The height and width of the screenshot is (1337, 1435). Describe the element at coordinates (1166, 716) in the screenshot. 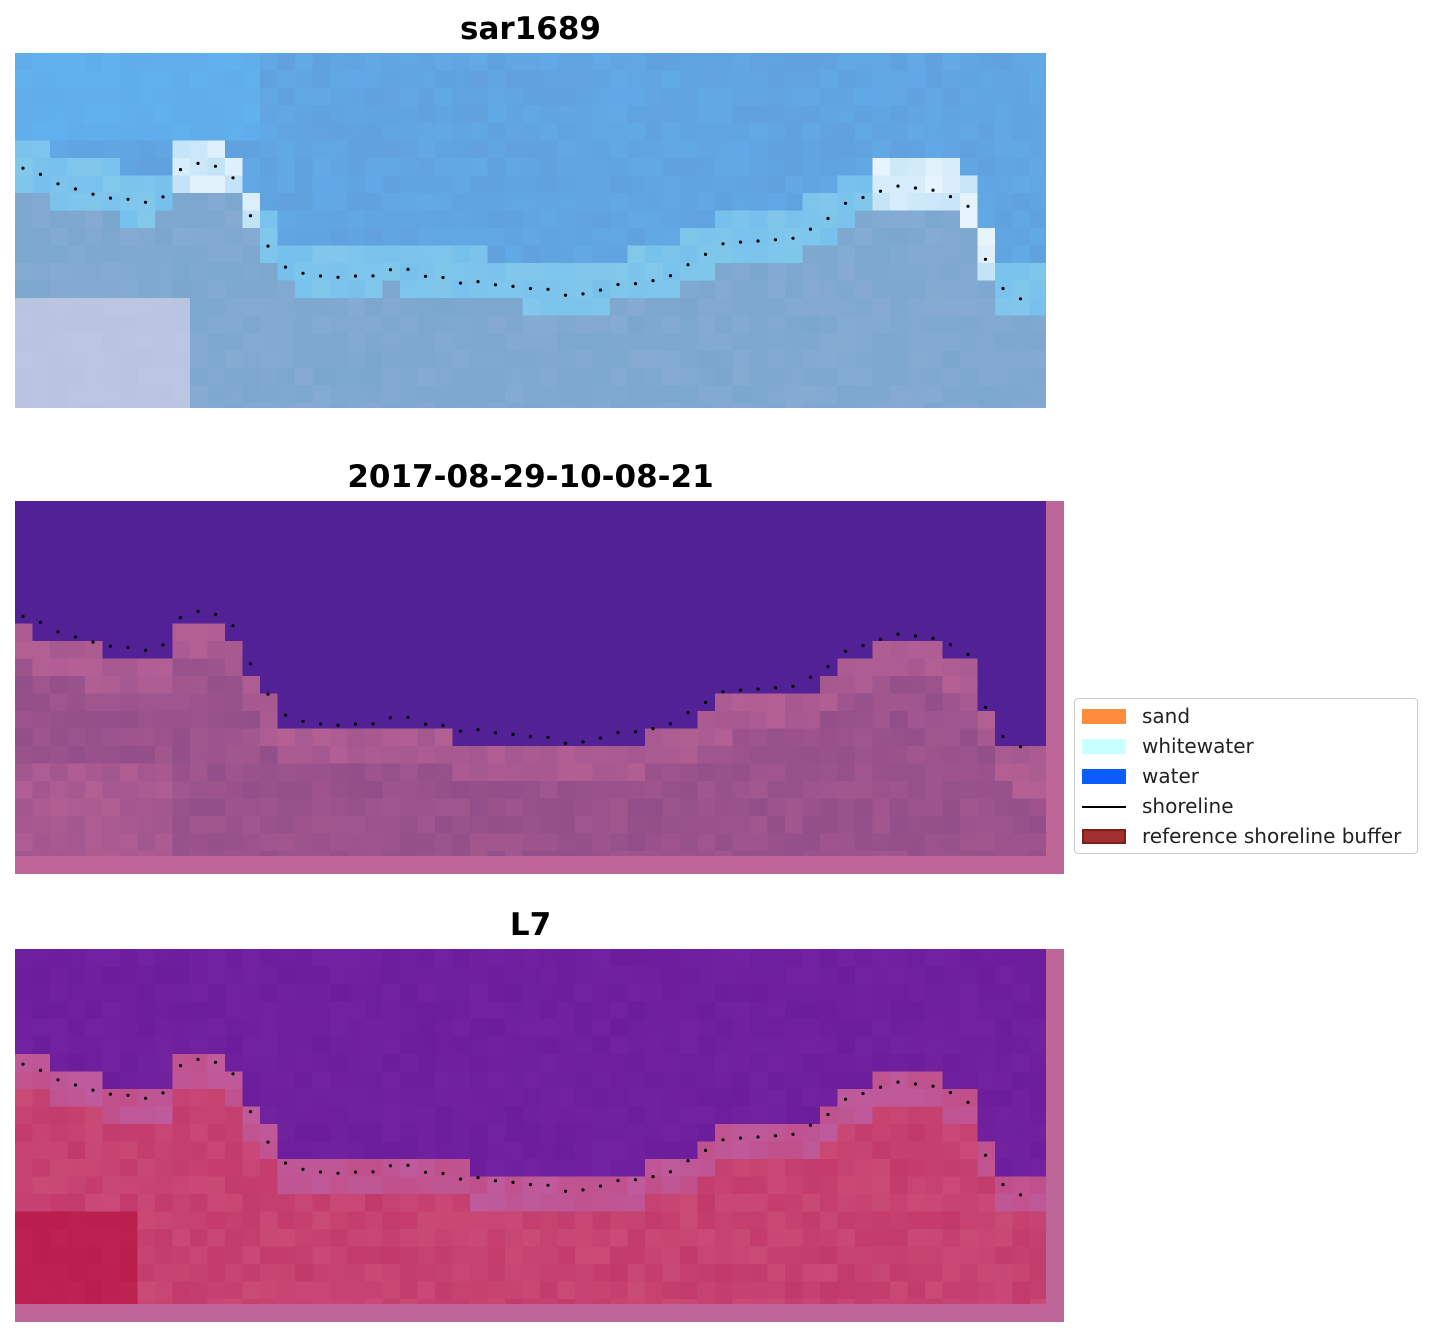

I see `legend-label-sand: sand` at that location.